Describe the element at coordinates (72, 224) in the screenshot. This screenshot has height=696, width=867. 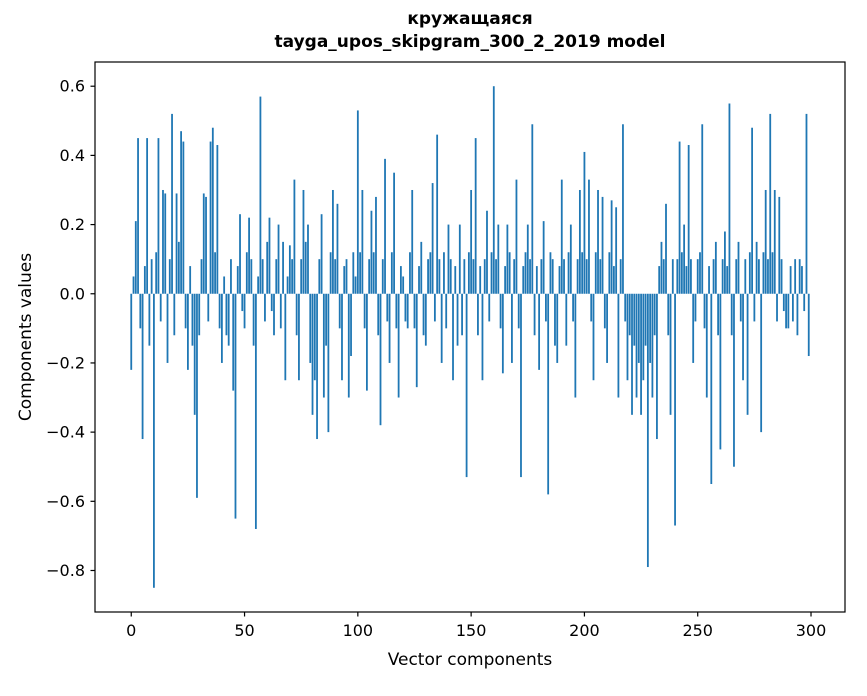
I see `y-tick-label: 0.2` at that location.